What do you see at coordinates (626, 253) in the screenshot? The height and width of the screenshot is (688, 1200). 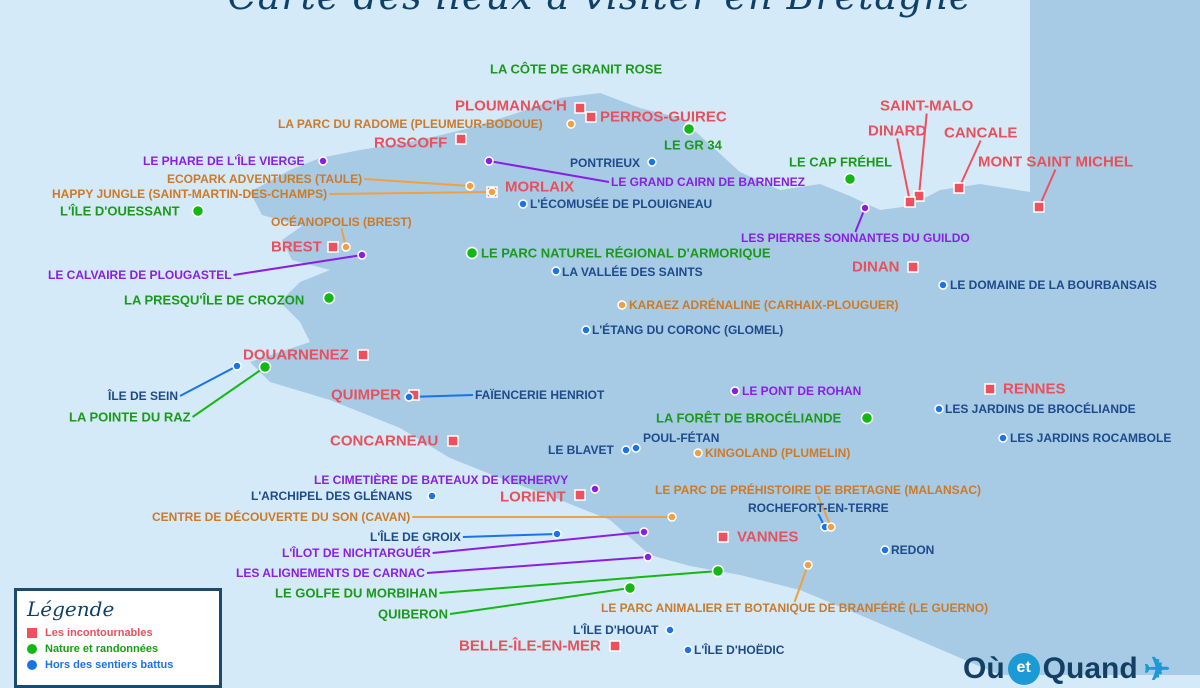 I see `place-label-le-parc-naturel-regional-d-armorique: LE PARC NATUREL RÉGIONAL D'ARMORIQUE` at bounding box center [626, 253].